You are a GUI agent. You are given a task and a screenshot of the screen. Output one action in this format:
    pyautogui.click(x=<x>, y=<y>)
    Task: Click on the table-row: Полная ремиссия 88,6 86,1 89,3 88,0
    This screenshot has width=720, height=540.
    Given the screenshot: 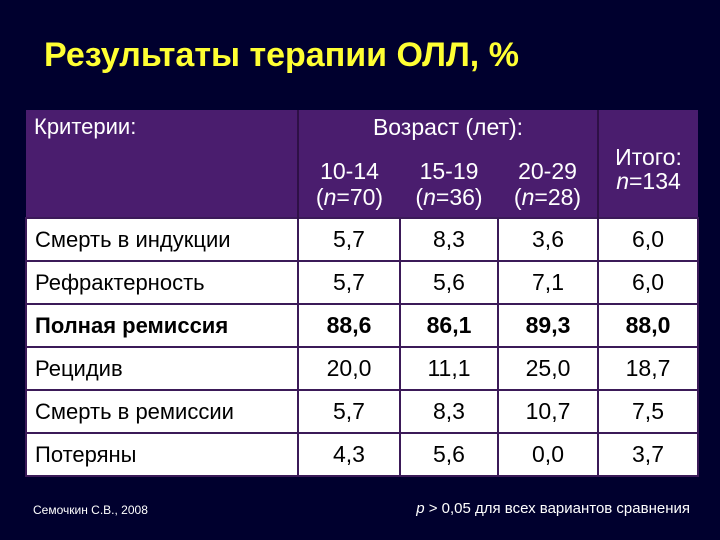 What is the action you would take?
    pyautogui.click(x=362, y=325)
    